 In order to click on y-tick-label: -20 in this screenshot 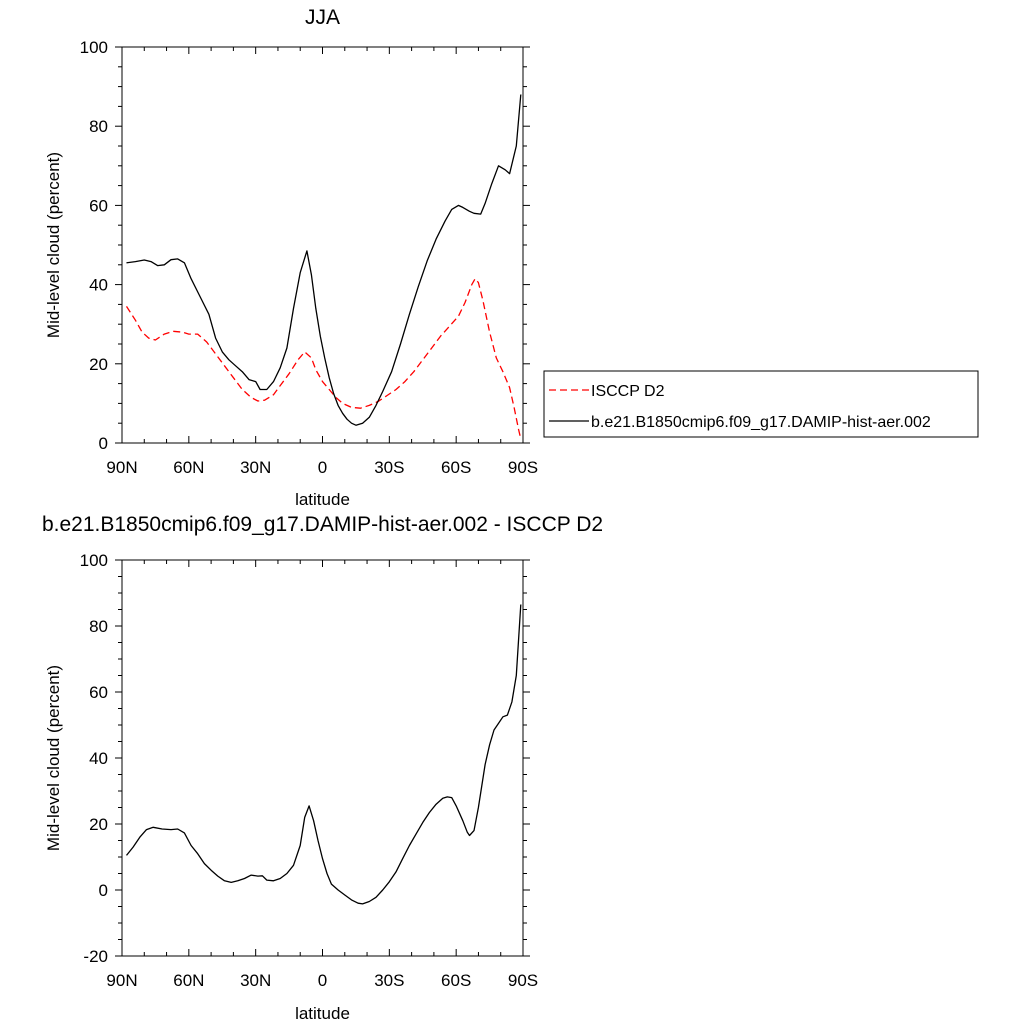, I will do `click(95, 956)`.